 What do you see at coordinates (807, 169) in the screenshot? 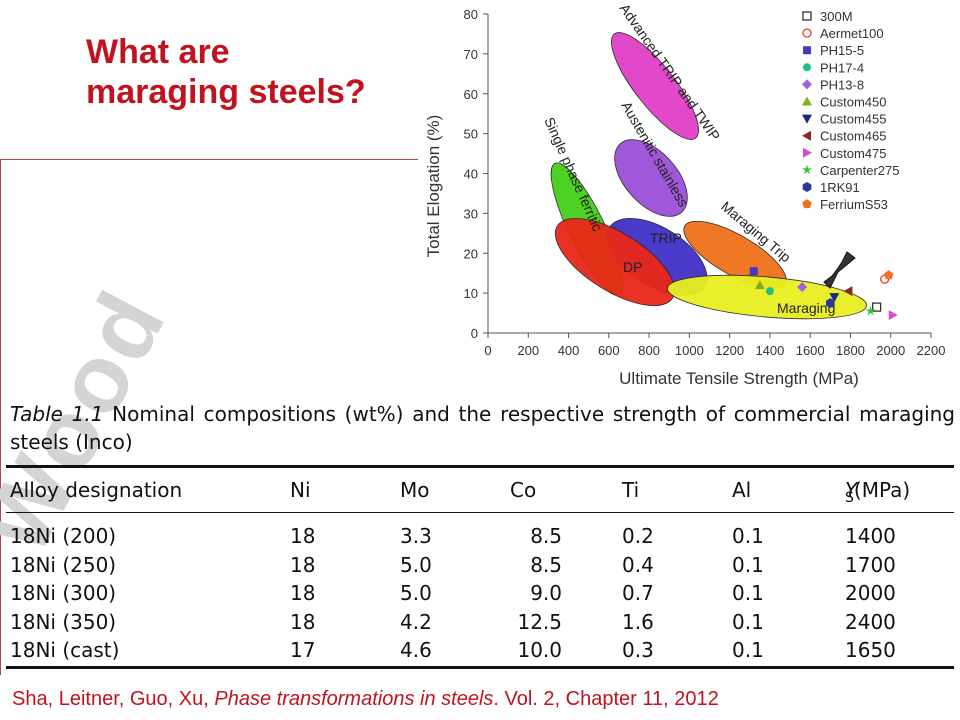
I see `legend-marker-carpenter275` at bounding box center [807, 169].